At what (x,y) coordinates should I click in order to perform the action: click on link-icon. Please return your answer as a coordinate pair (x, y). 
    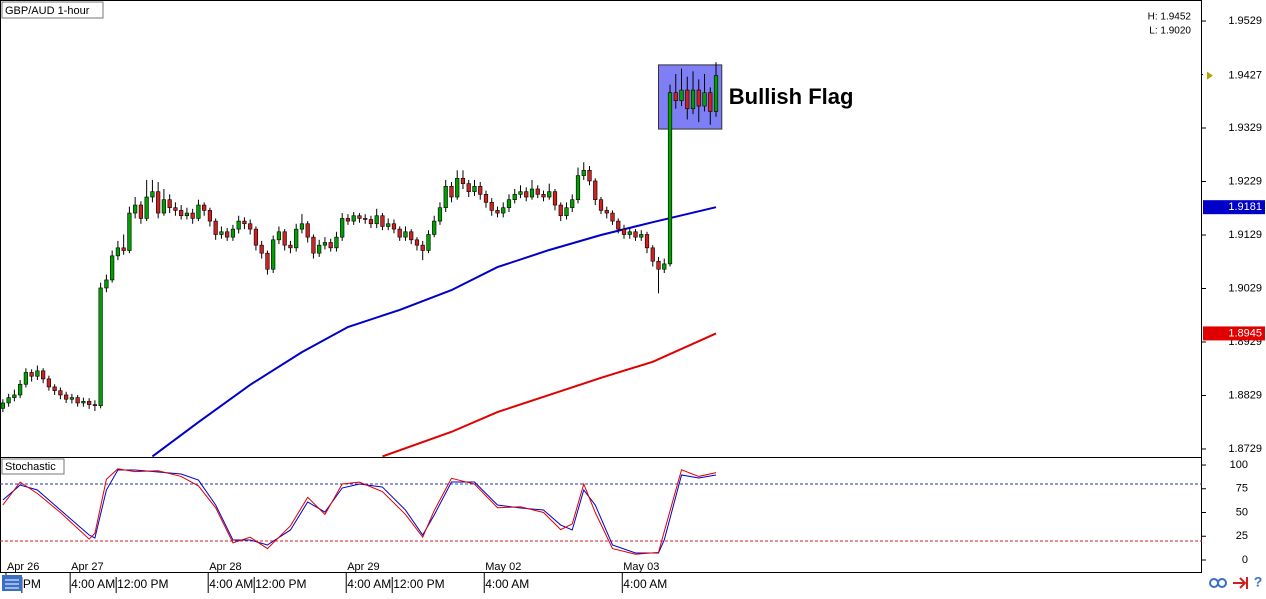
    Looking at the image, I should click on (1218, 583).